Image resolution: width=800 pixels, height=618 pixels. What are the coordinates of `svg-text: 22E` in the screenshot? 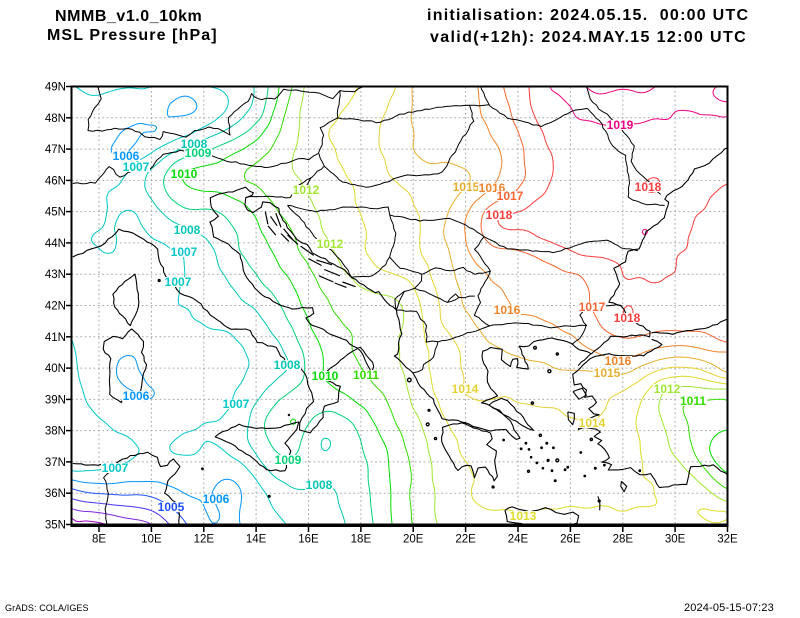 It's located at (465, 540).